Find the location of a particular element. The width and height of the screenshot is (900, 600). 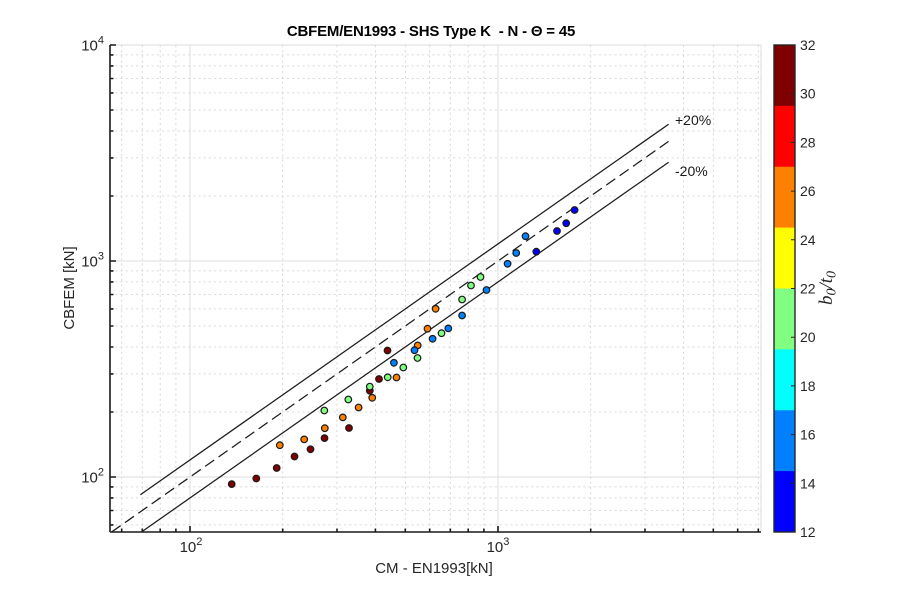

svg-text: b0/t0 is located at coordinates (828, 288).